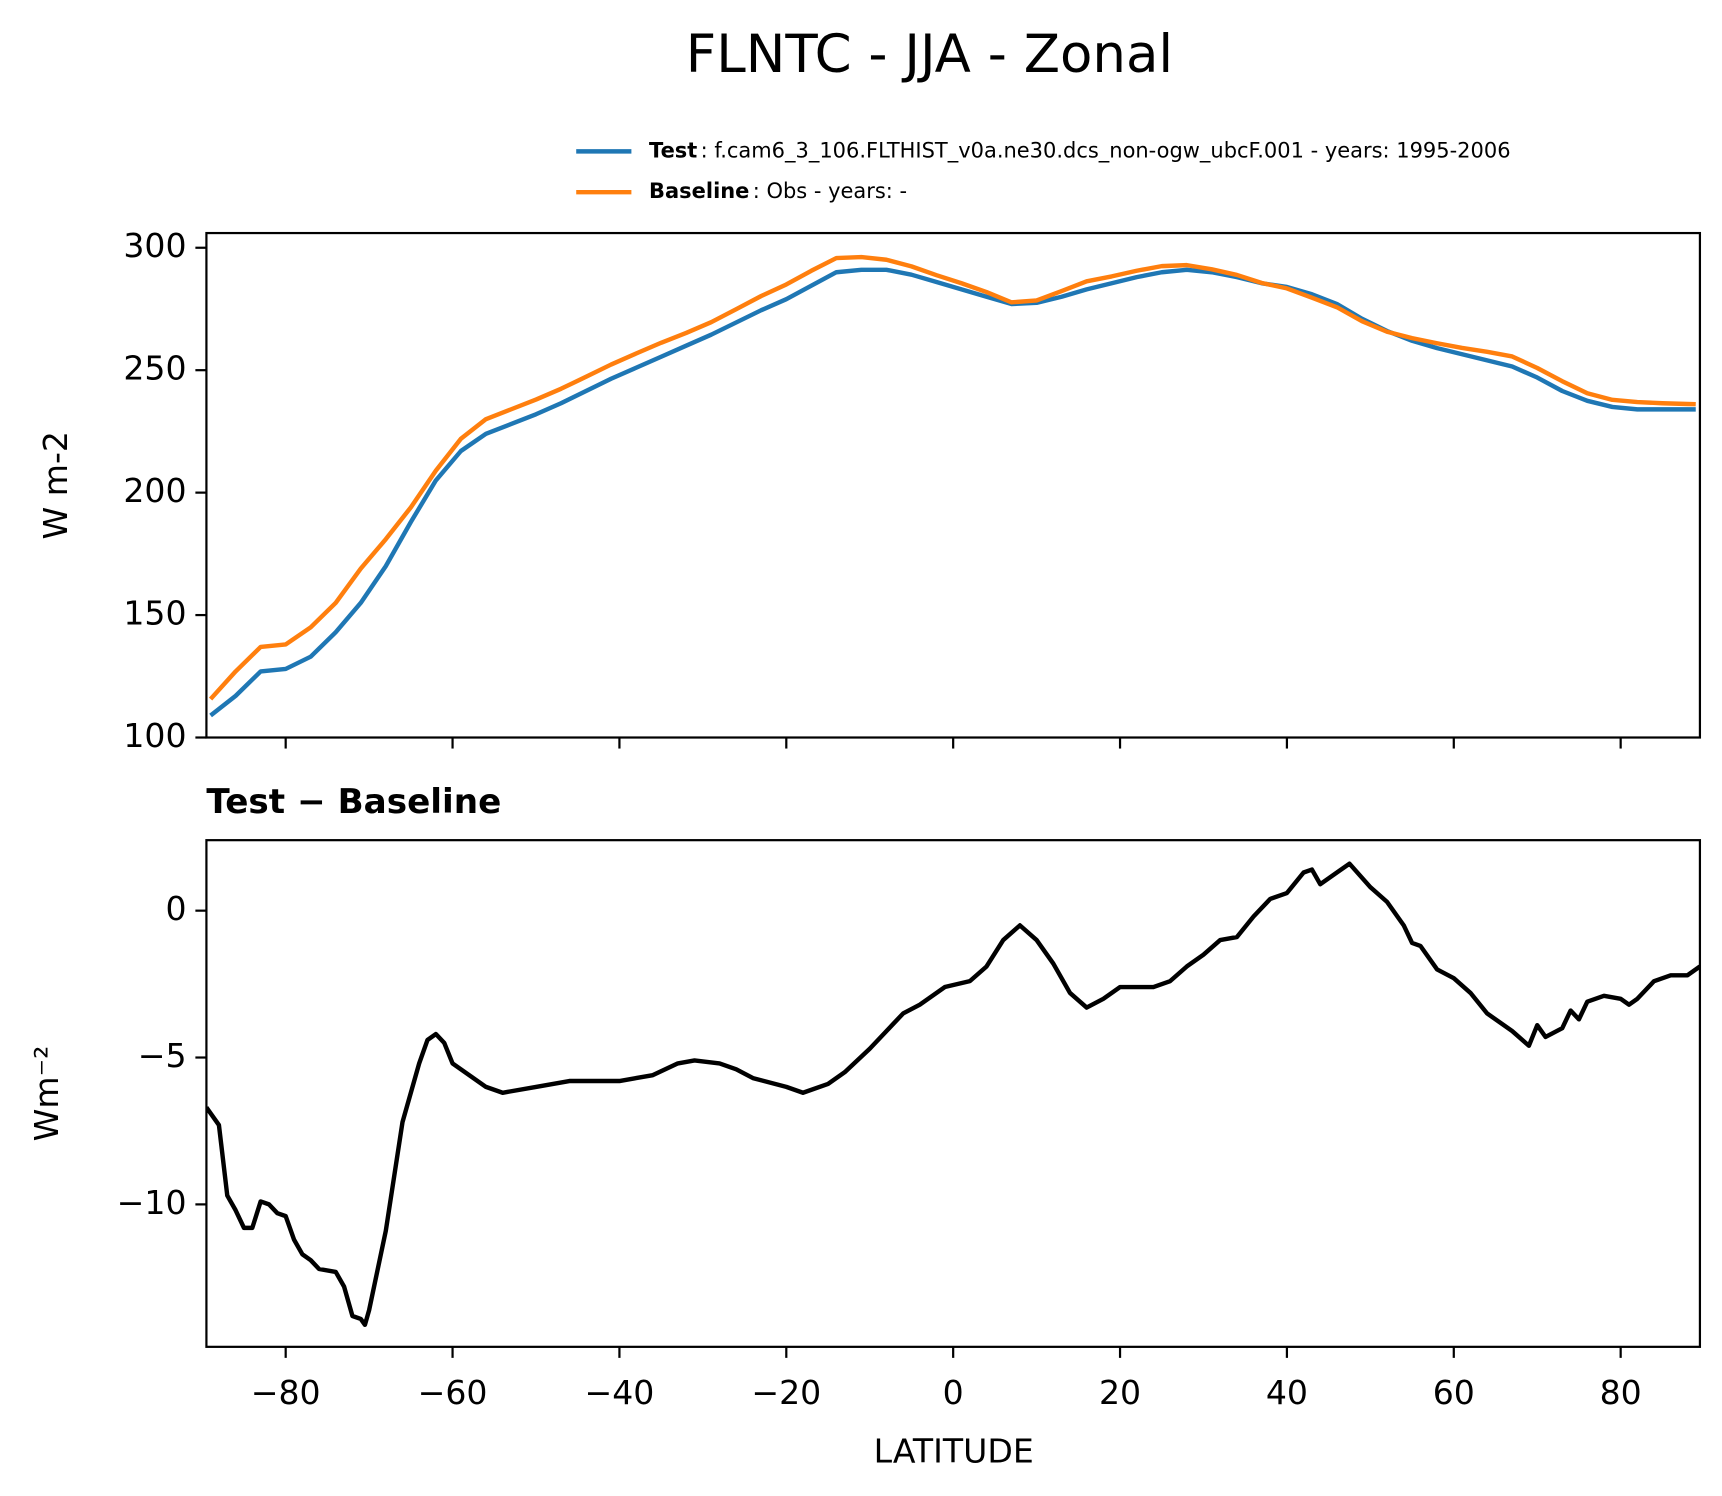 This screenshot has width=1722, height=1496. Describe the element at coordinates (46, 1094) in the screenshot. I see `y-axis-label: Wm⁻²` at that location.